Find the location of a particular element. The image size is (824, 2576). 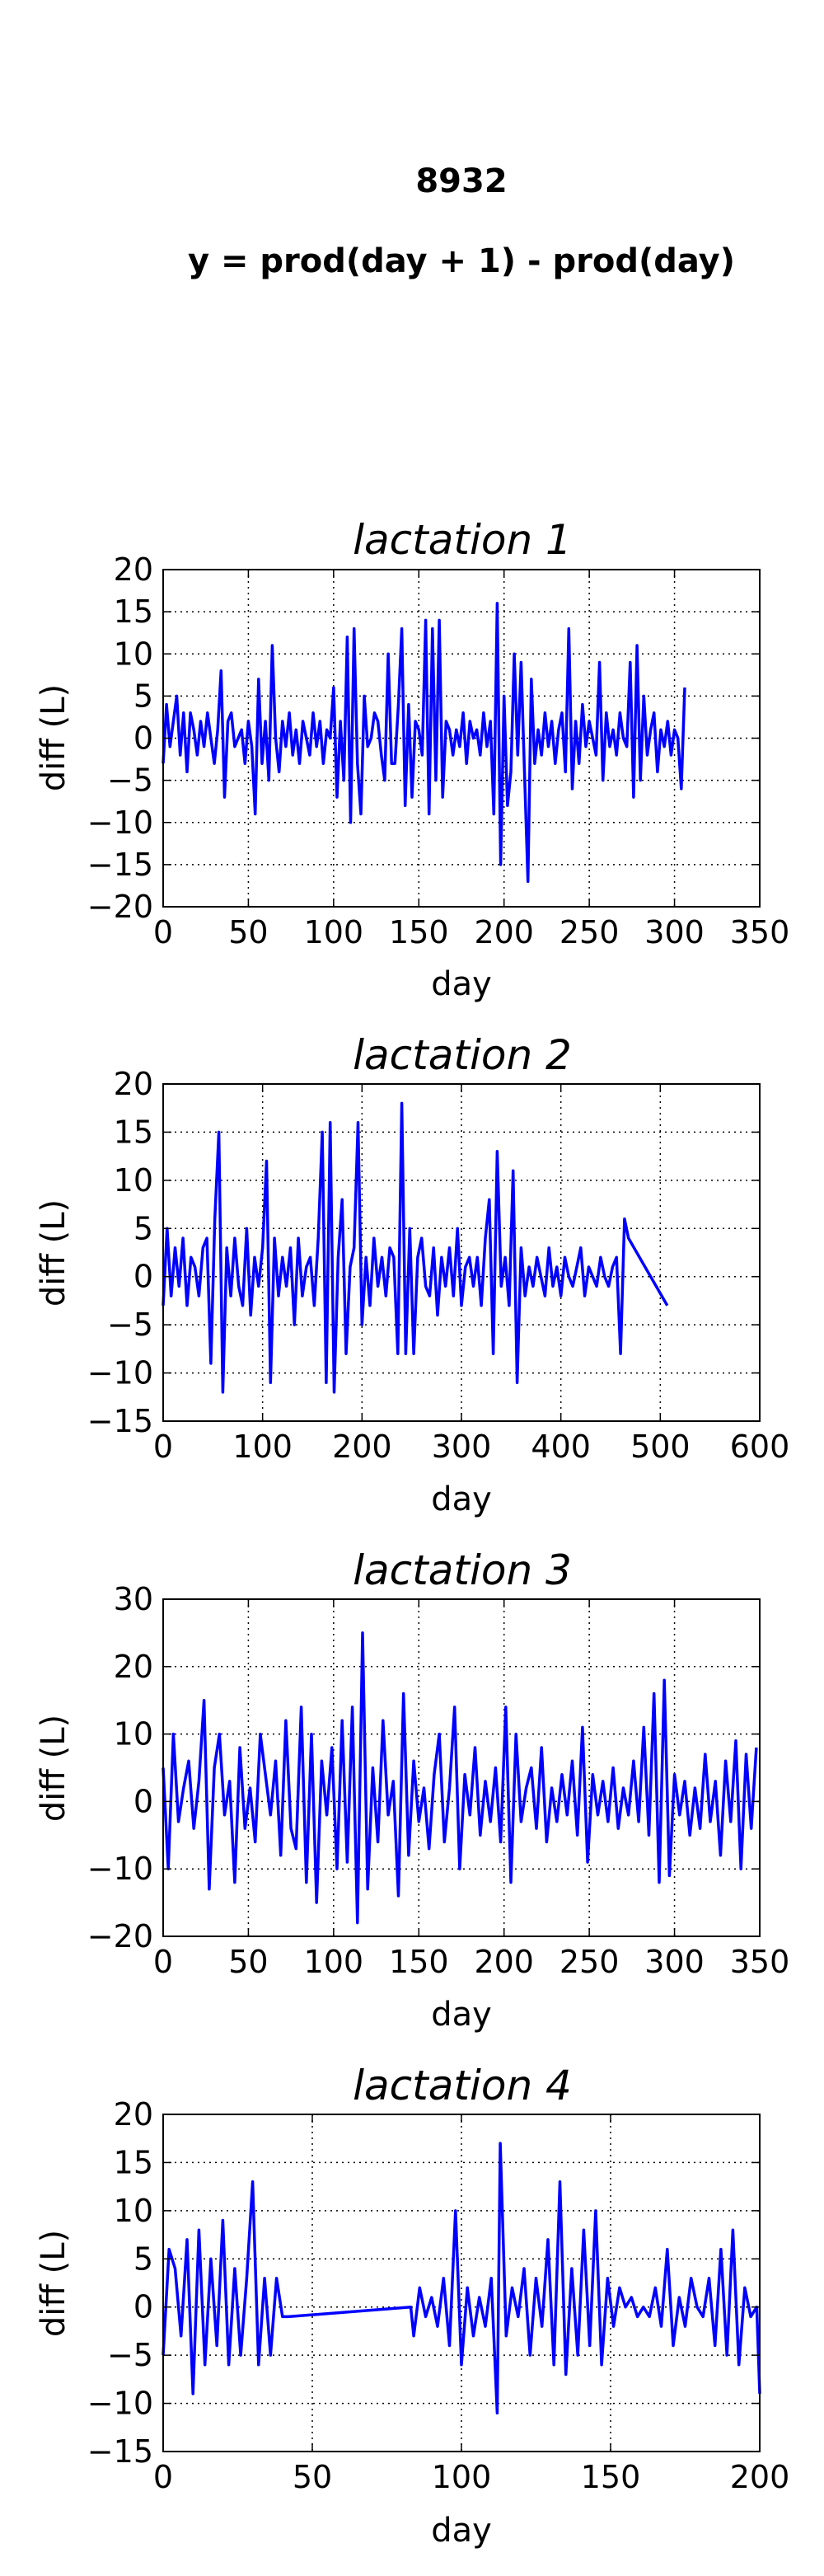

plot-area: 0 50 100 150 200 250 300 350 −20 −15 −10 −5 0 5 10 15 20 is located at coordinates (438, 750).